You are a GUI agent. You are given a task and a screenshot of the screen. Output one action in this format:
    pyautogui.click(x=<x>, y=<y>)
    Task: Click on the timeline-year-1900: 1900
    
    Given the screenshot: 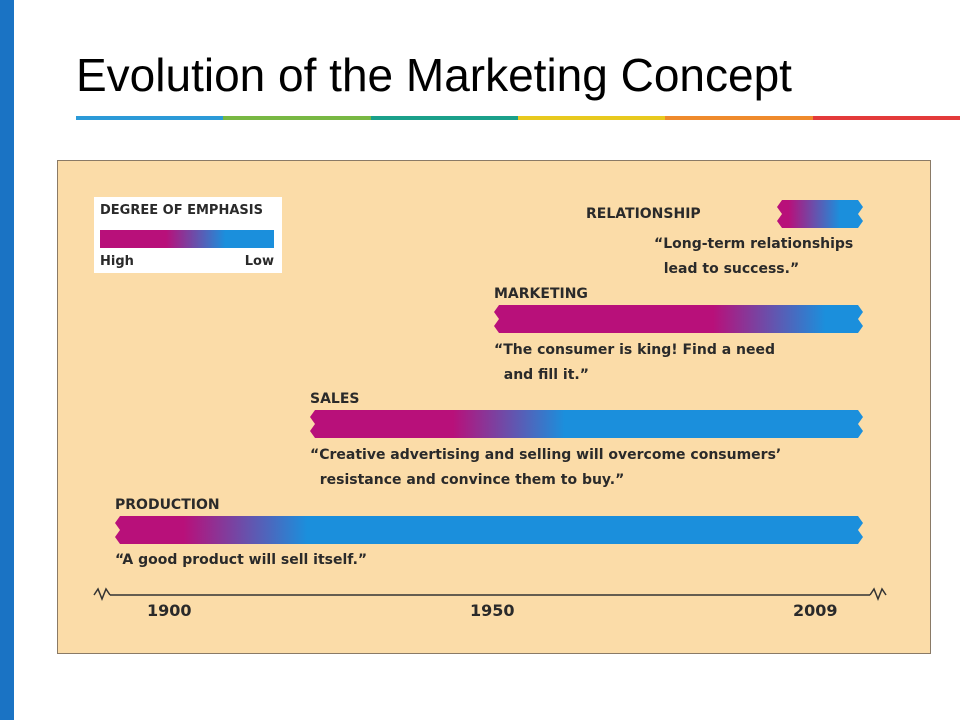 What is the action you would take?
    pyautogui.click(x=169, y=610)
    